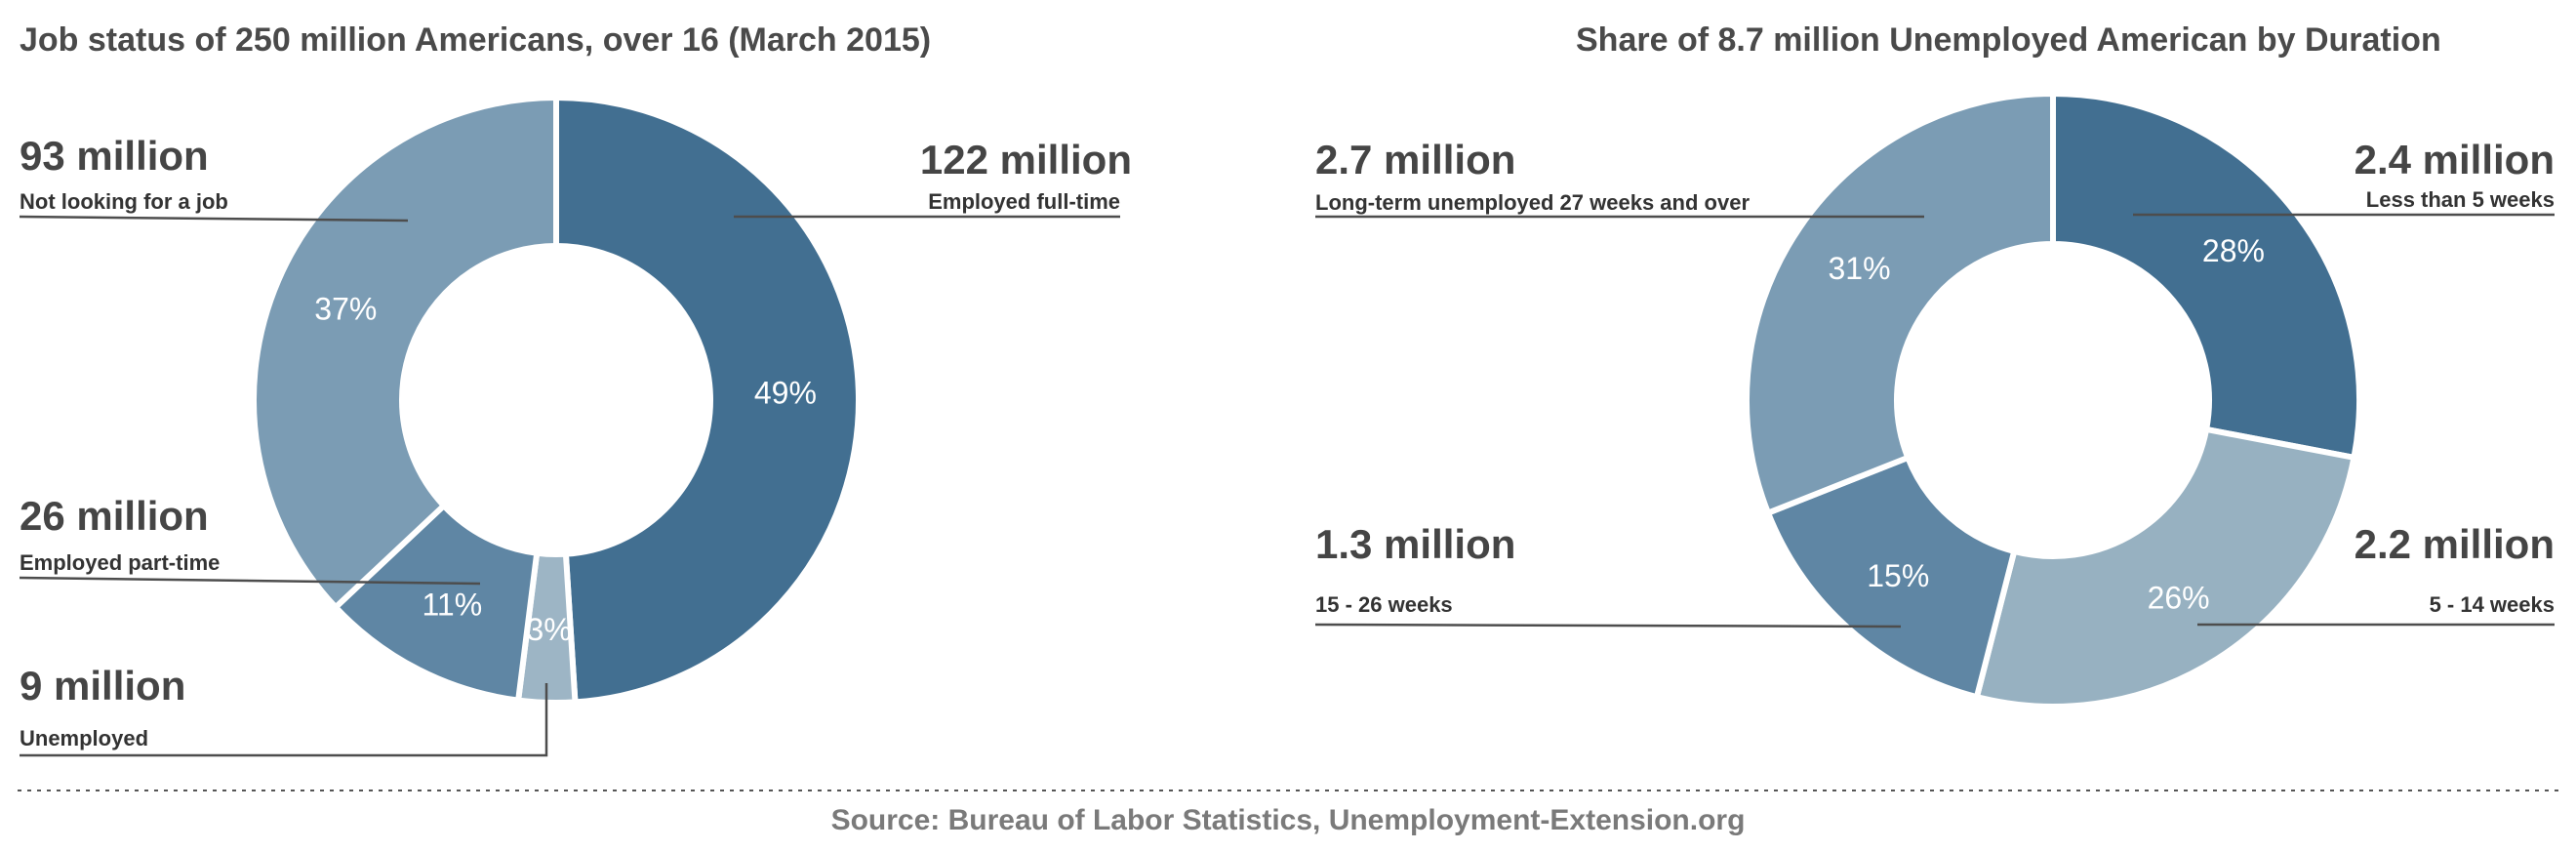  Describe the element at coordinates (1859, 268) in the screenshot. I see `pct-label-long-term-unemployed-27-weeks-and-over: 31%` at that location.